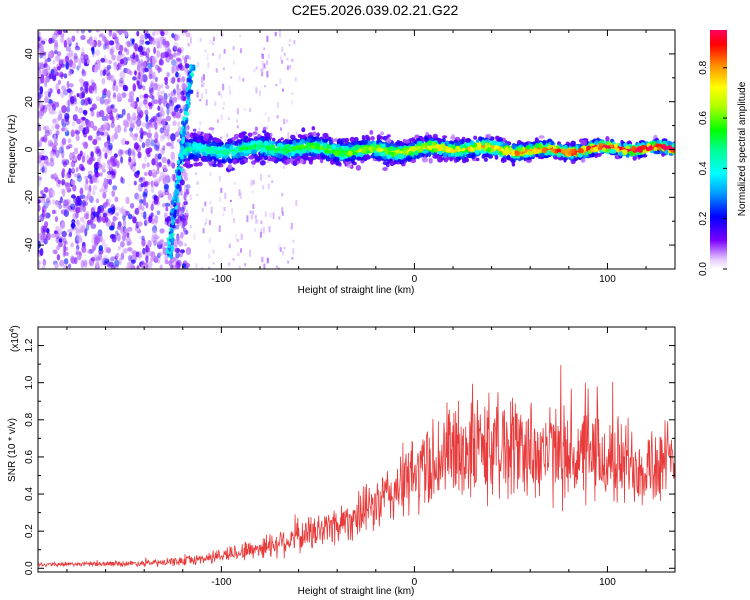  Describe the element at coordinates (12, 450) in the screenshot. I see `snr-y-label: SNR (10 * v/v)` at that location.